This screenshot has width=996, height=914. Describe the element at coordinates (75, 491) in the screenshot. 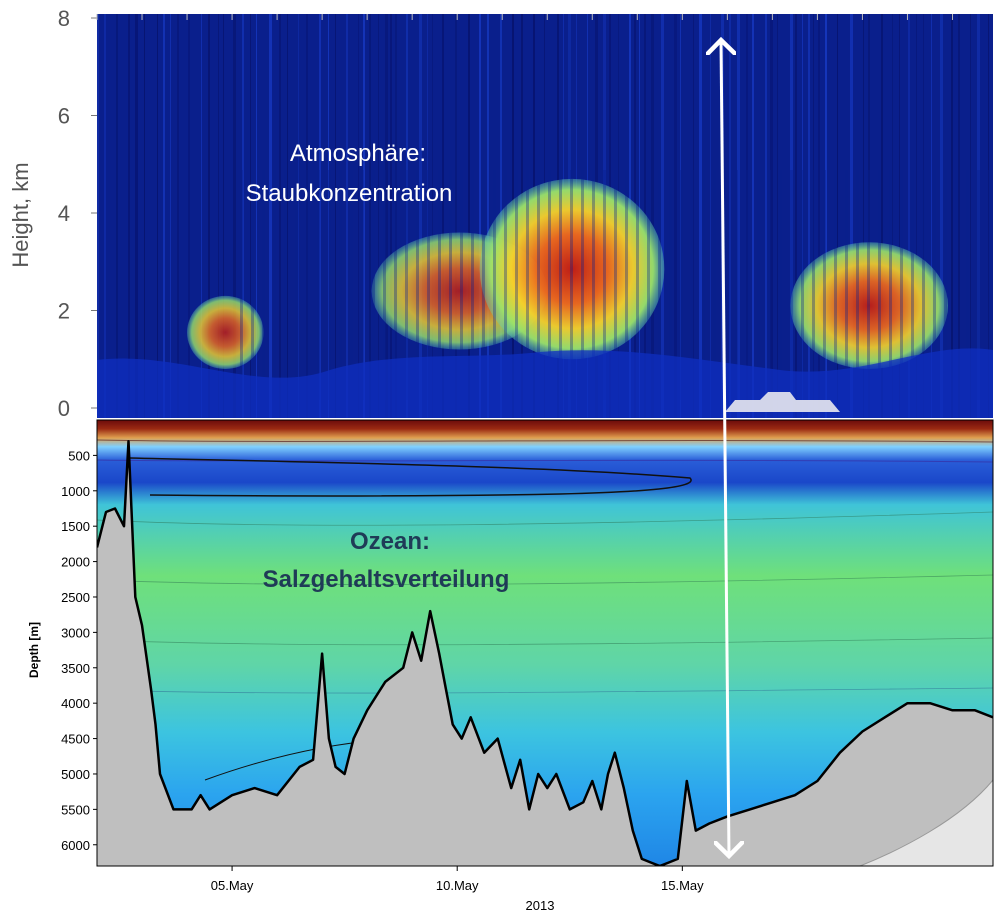

I see `depth-tick-label: 1000` at that location.